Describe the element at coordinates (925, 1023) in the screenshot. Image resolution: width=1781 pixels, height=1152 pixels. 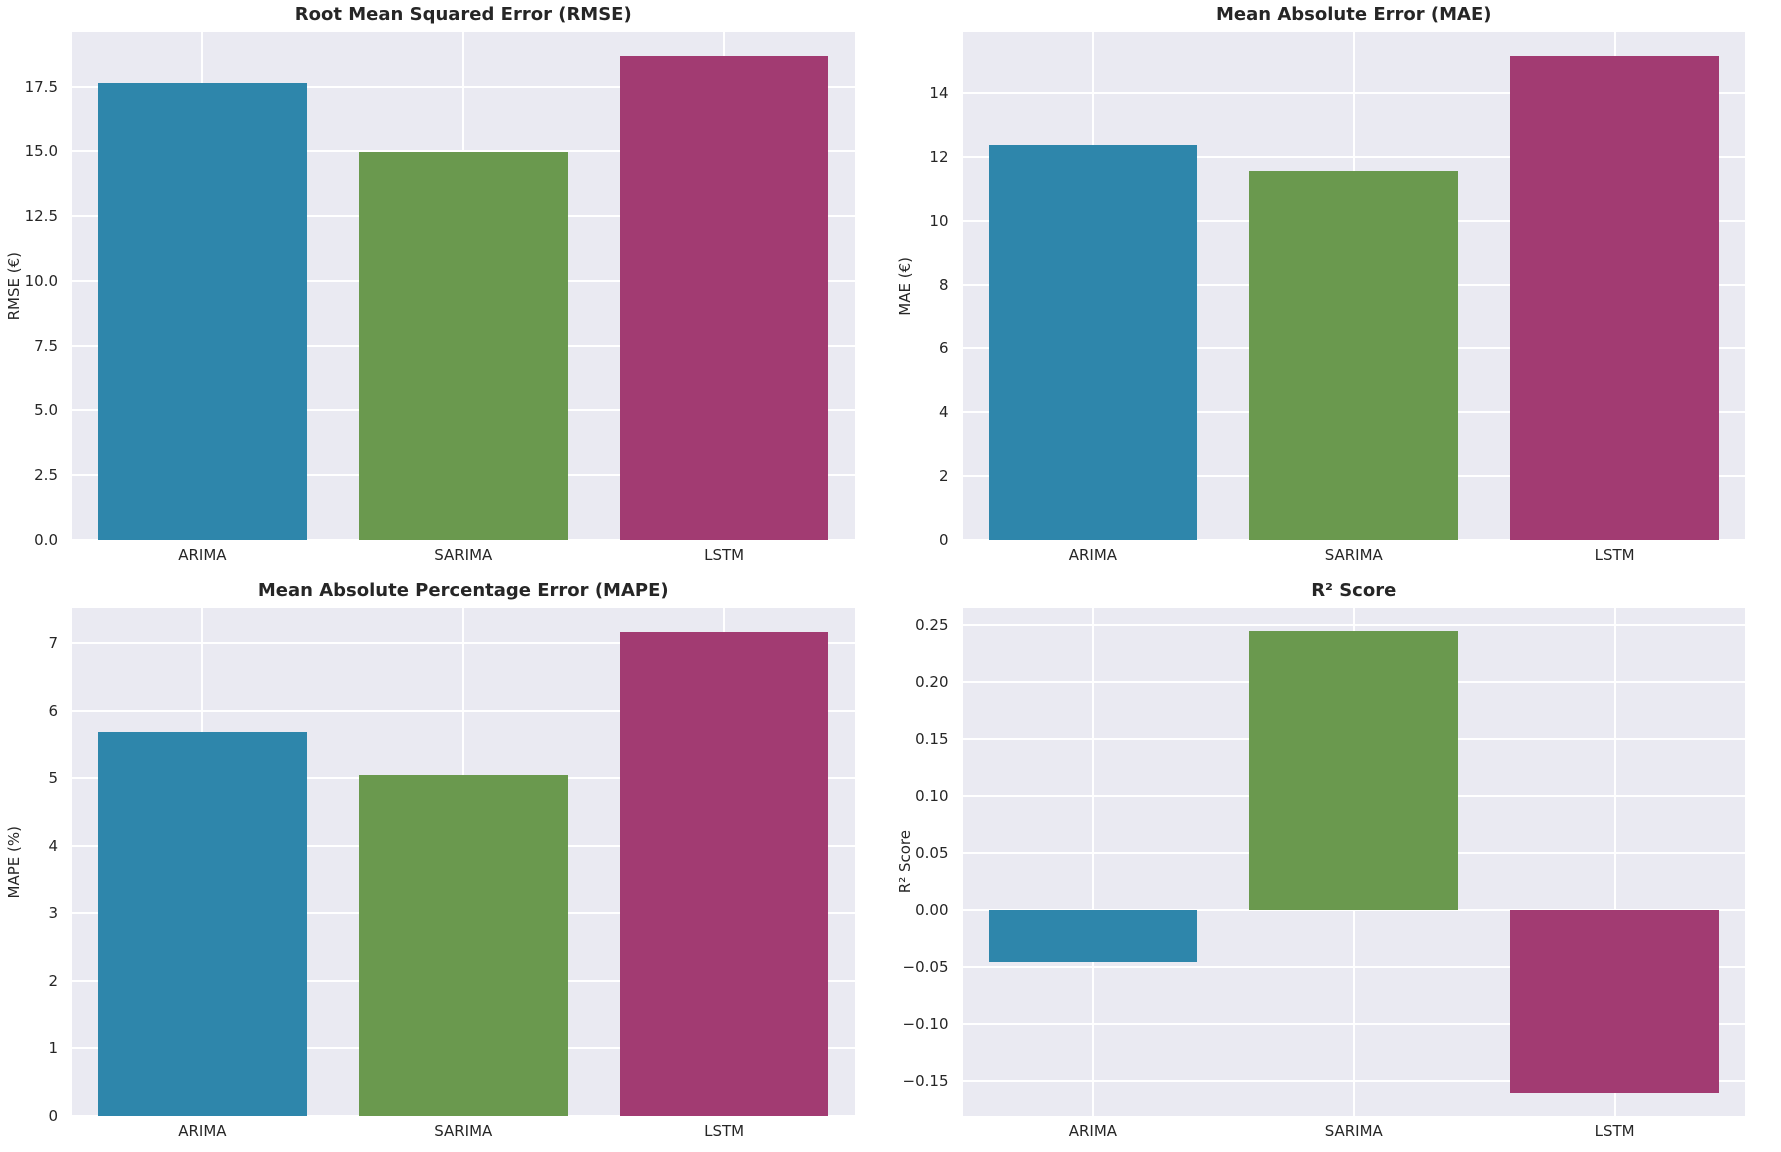
I see `y-tick-label: −0.10` at that location.